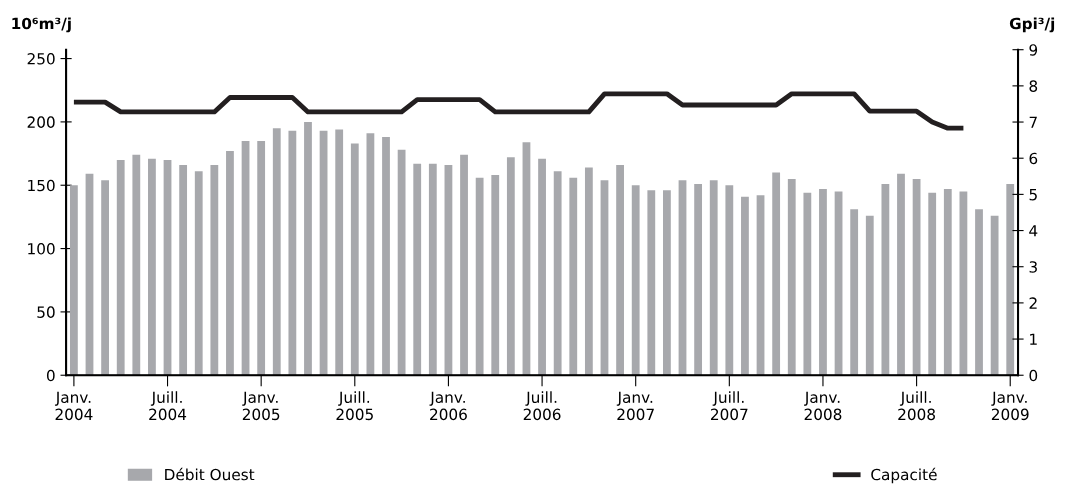 The image size is (1066, 497). I want to click on y-tick-label: 200, so click(41, 122).